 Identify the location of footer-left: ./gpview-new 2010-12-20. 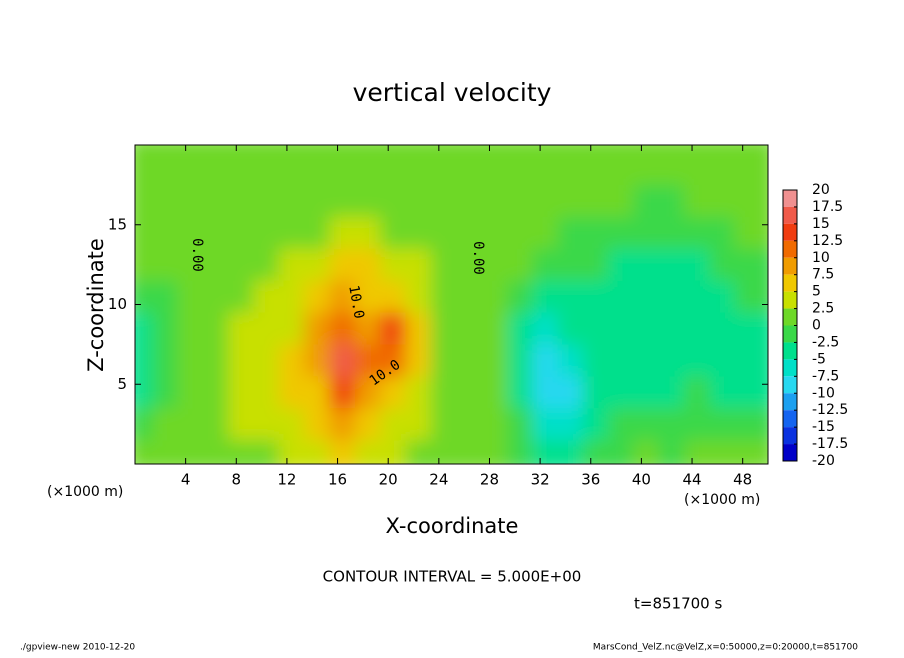
(77, 648).